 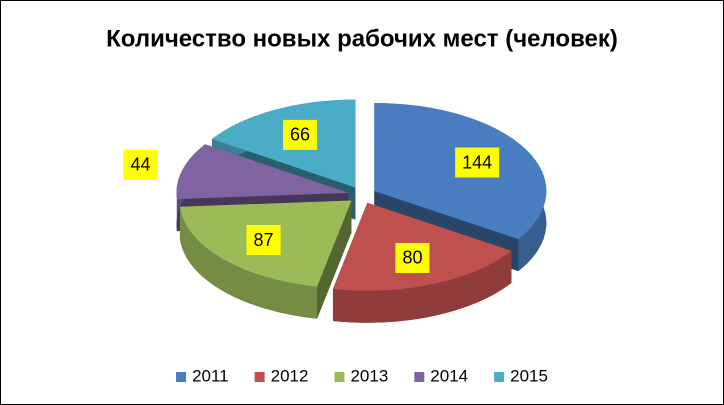 I want to click on data-label: 44, so click(x=141, y=165).